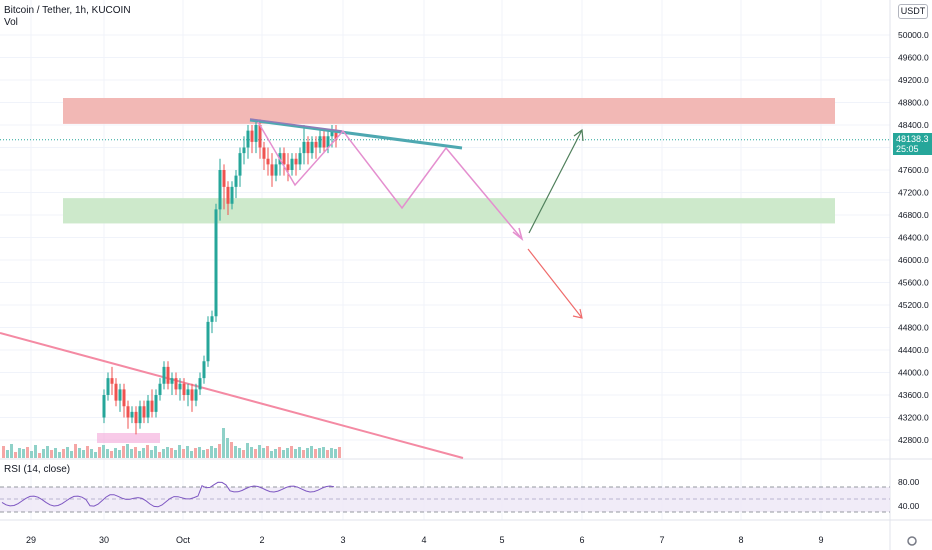 The height and width of the screenshot is (550, 932). I want to click on price-tick-label: 47600.0, so click(913, 170).